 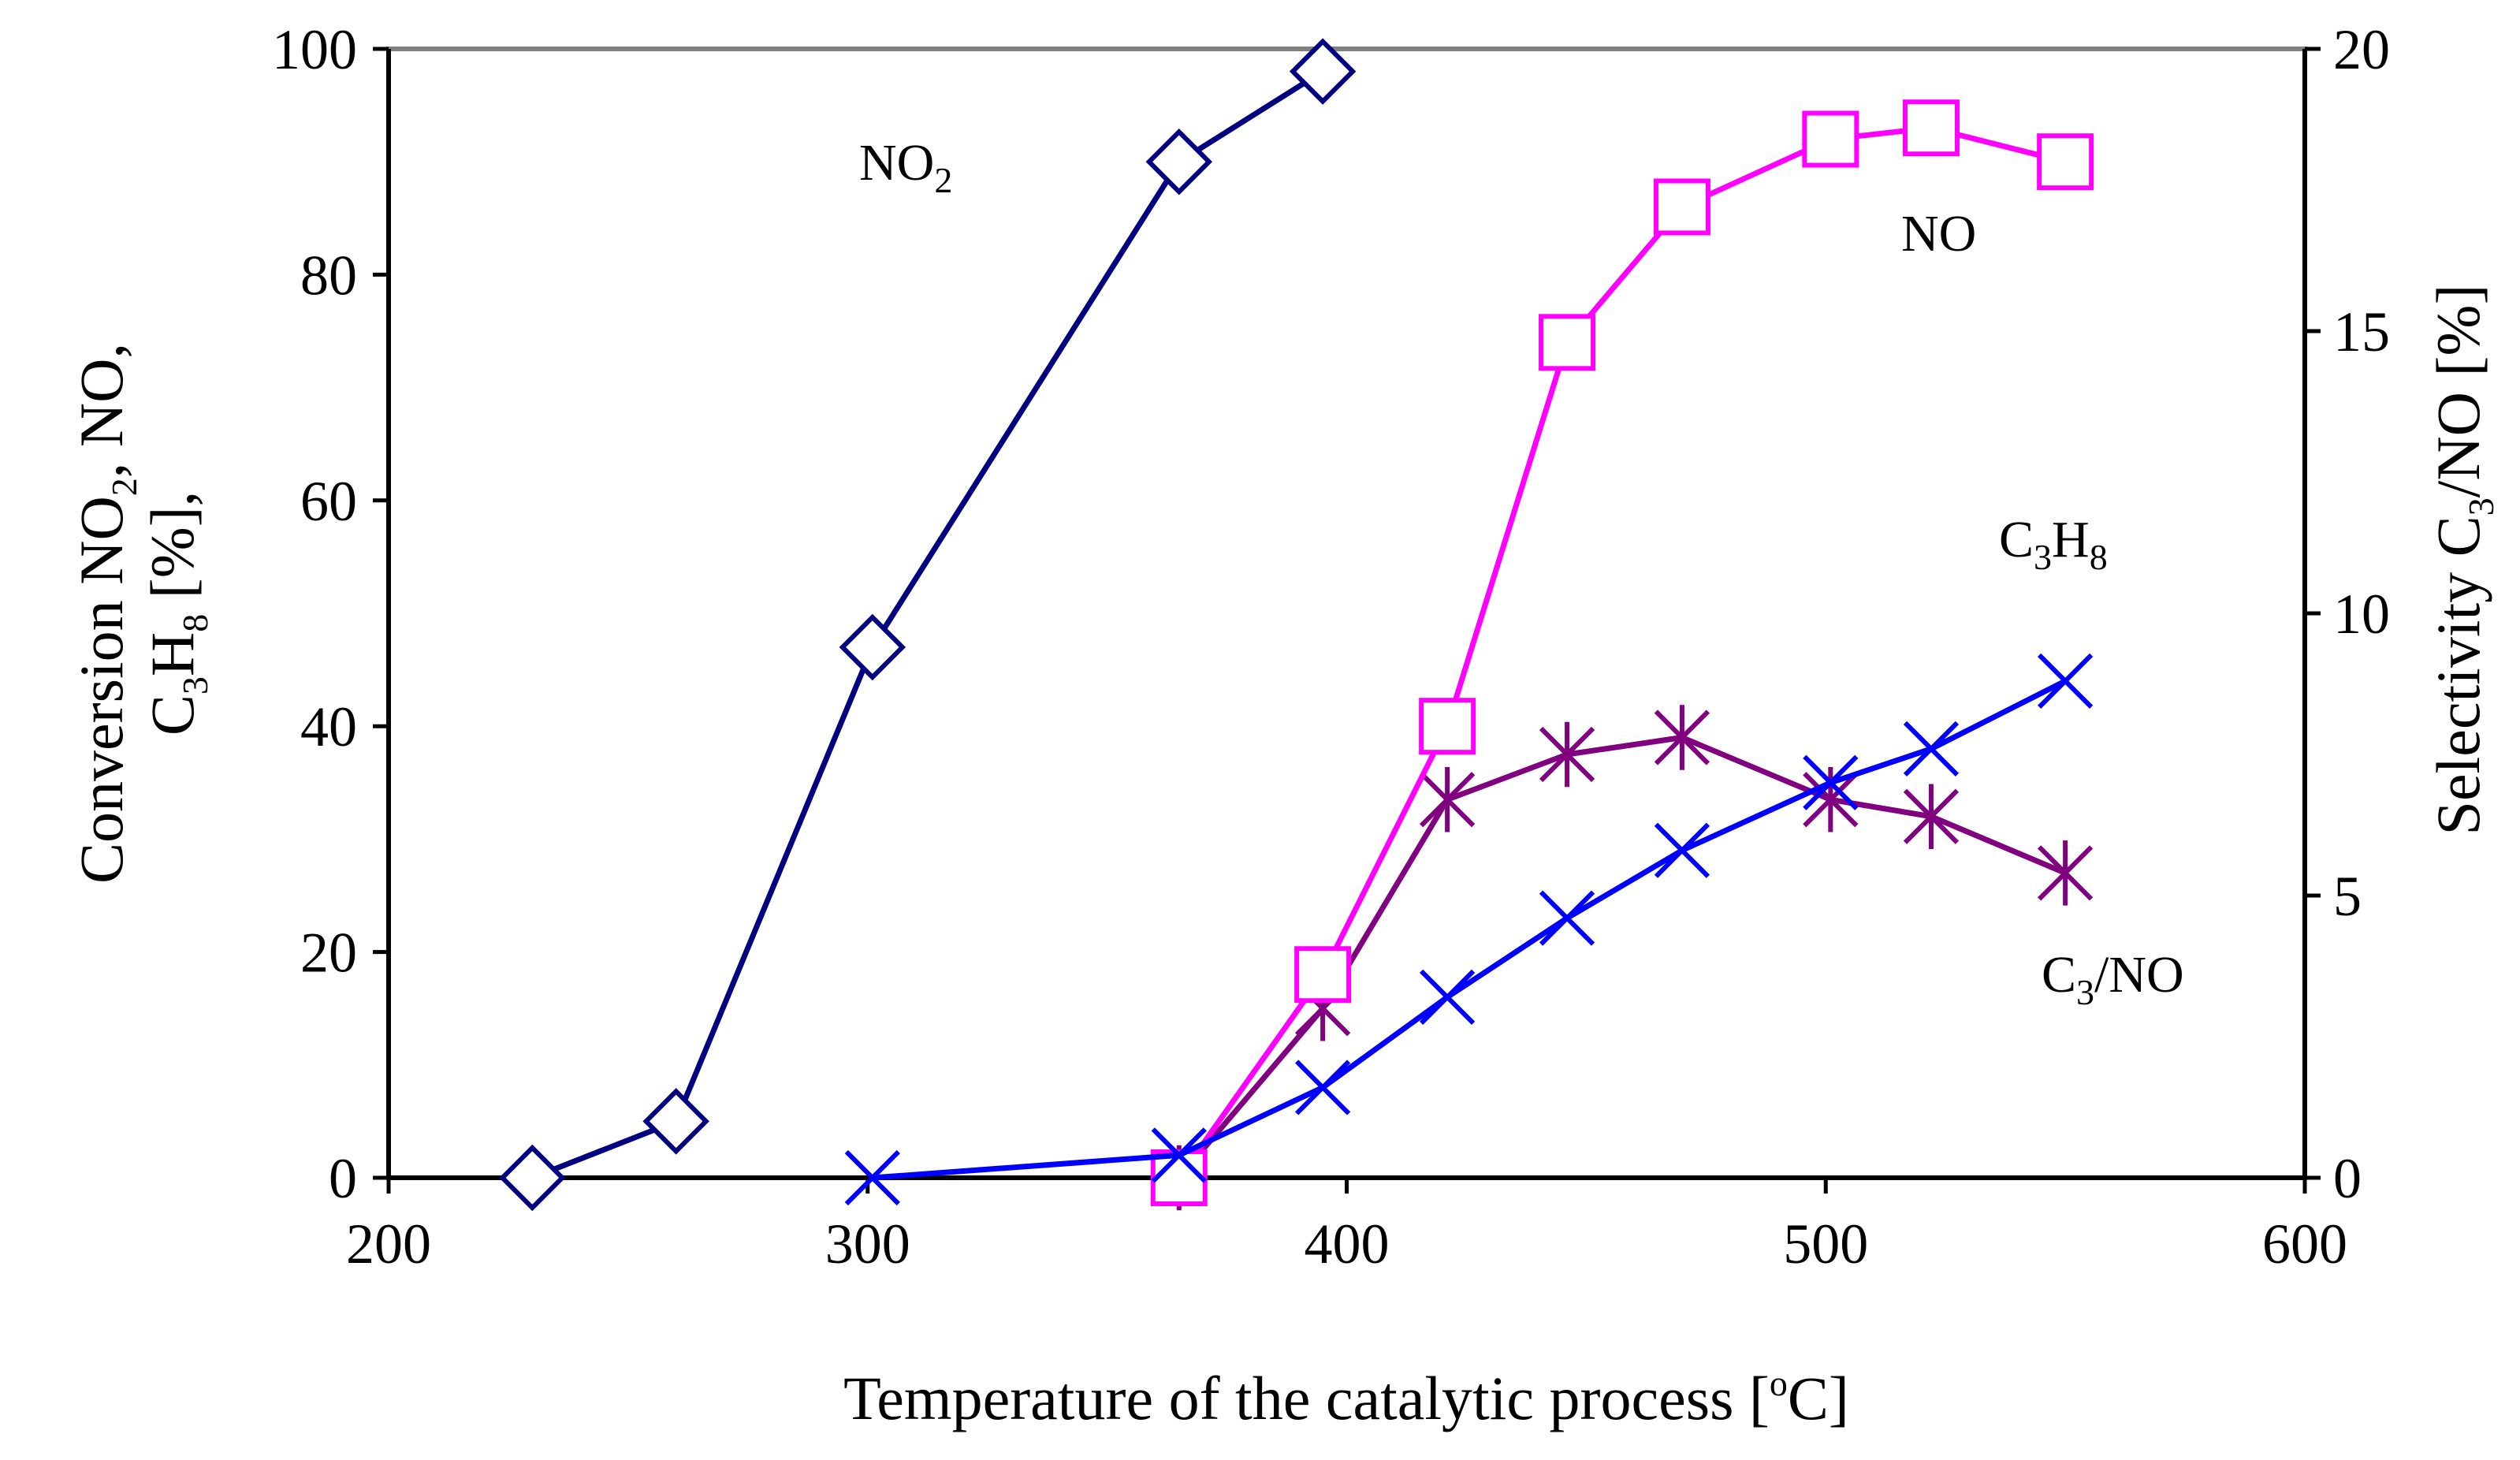 I want to click on series-c3-no, so click(x=1622, y=958).